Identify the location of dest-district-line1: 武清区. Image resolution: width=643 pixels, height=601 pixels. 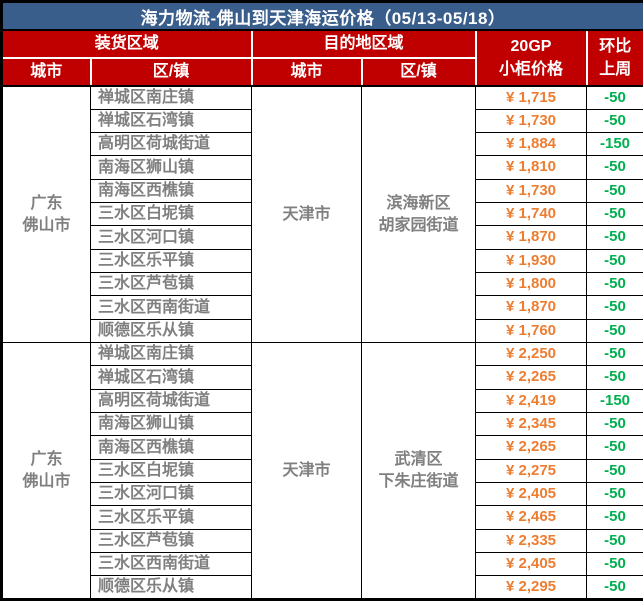
(418, 459).